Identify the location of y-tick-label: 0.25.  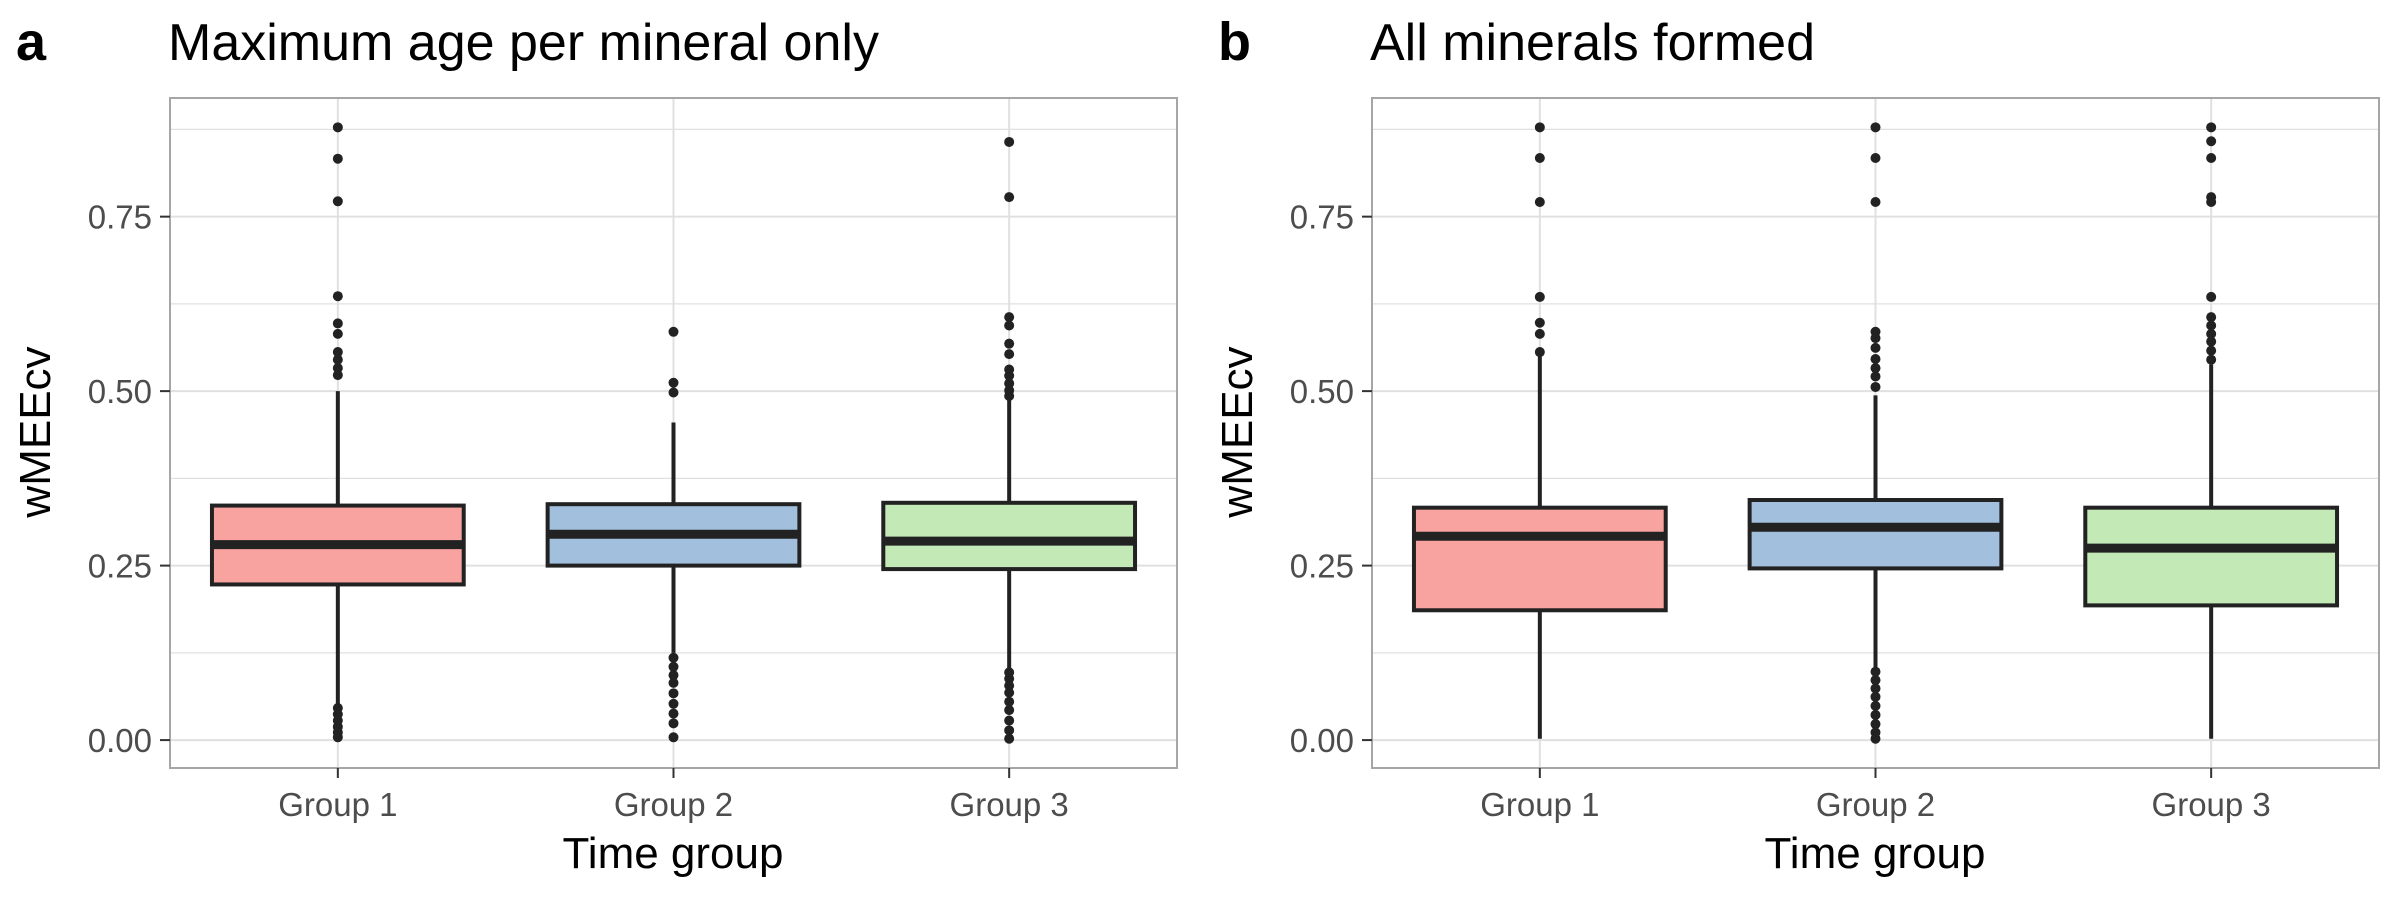
(1322, 566).